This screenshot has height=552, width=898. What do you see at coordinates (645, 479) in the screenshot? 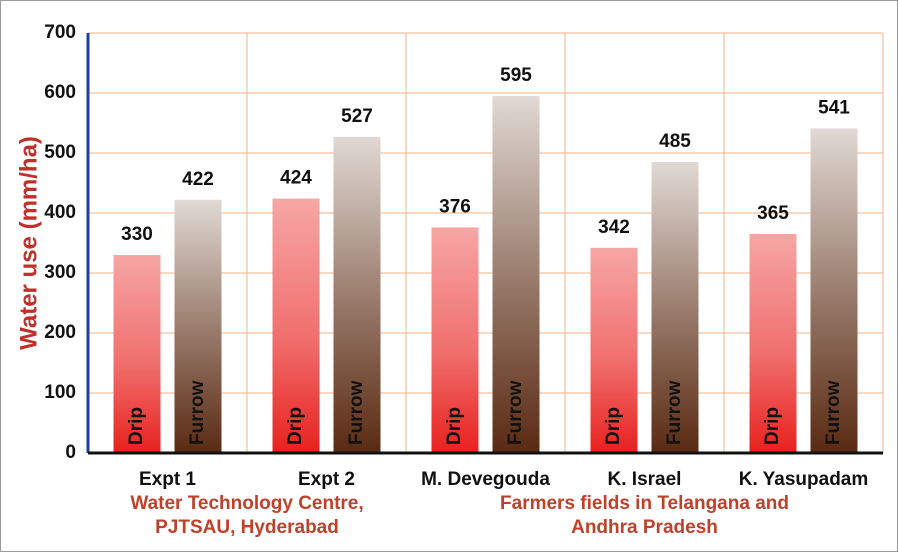
I see `x-tick-label: K. Israel` at bounding box center [645, 479].